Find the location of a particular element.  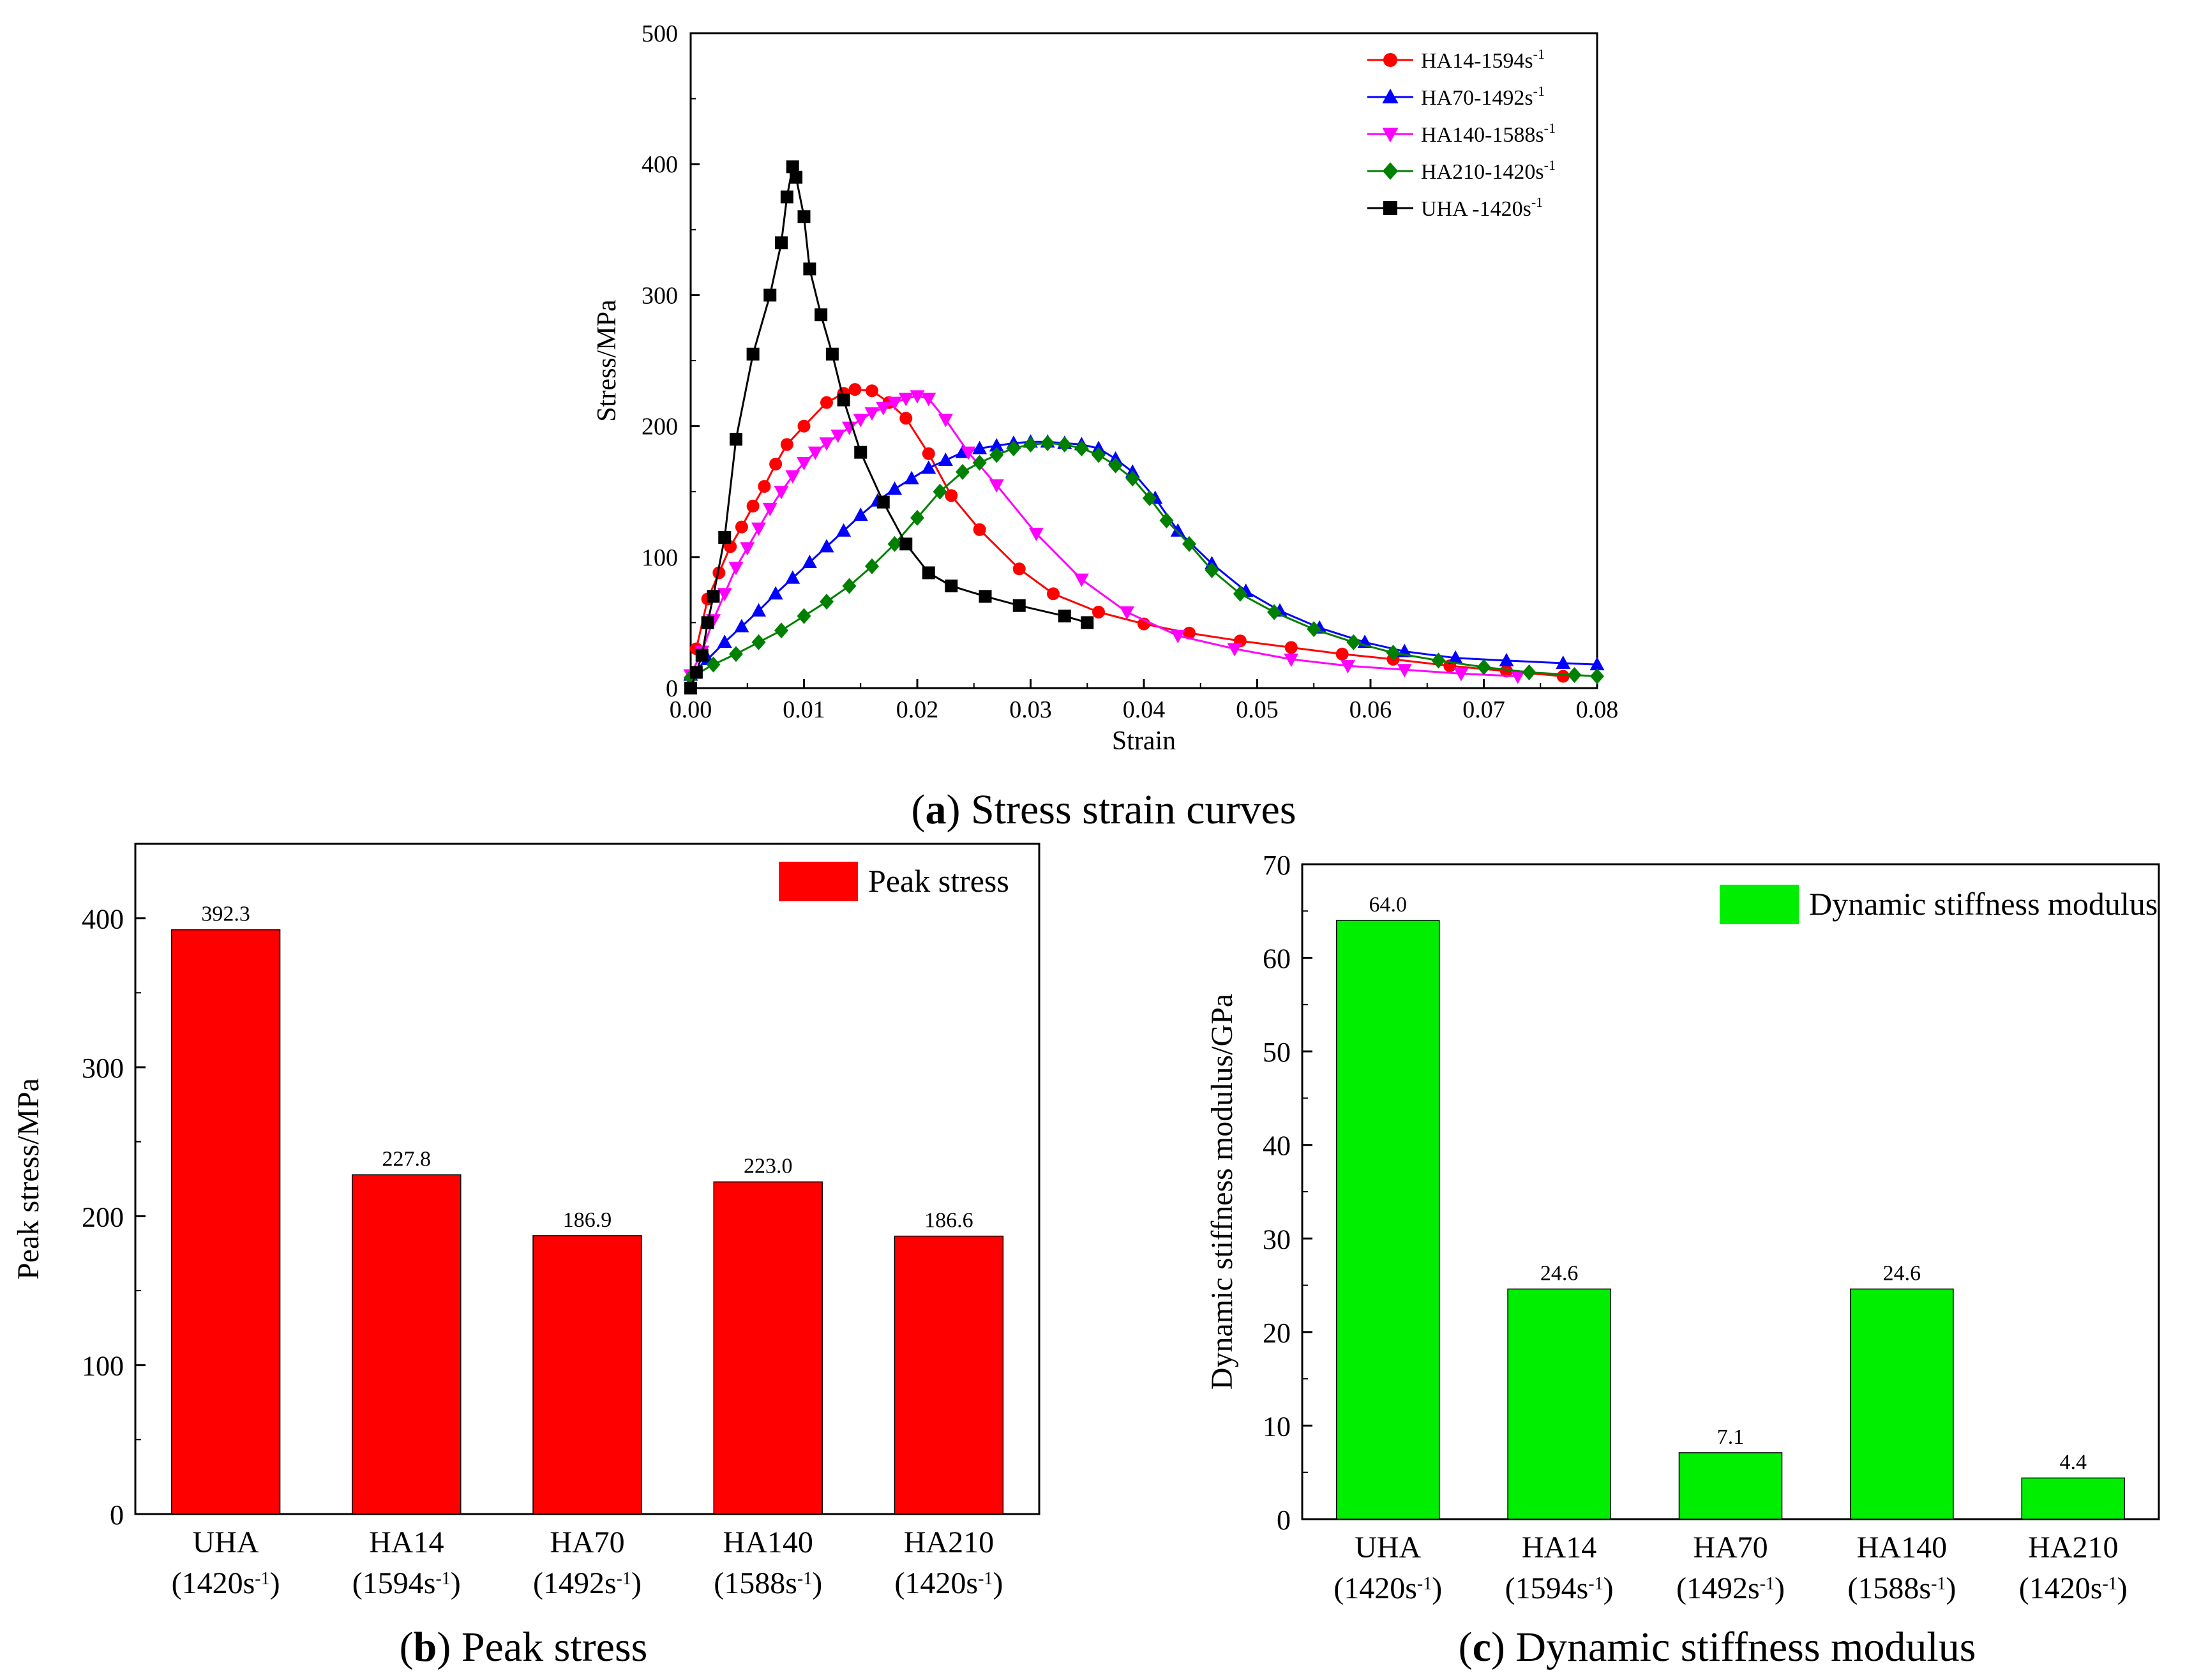

legend-label: HA140-1588s-1 is located at coordinates (1488, 133).